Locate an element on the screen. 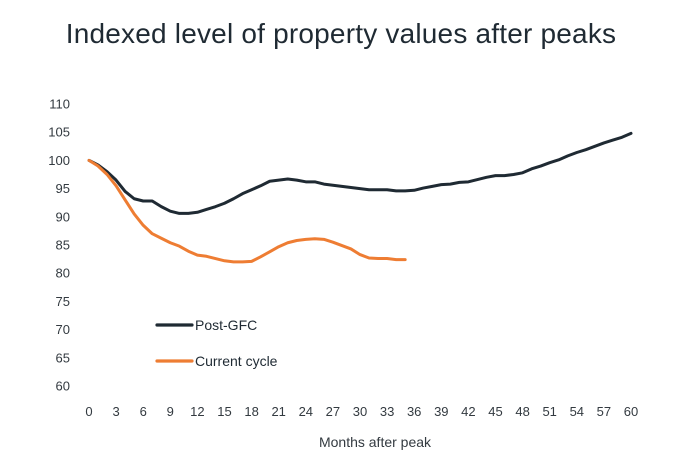 This screenshot has height=471, width=682. y-tick-label: 65 is located at coordinates (63, 357).